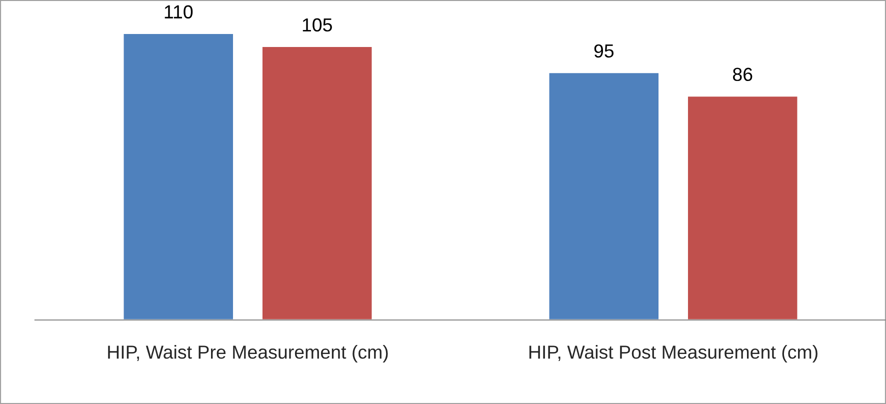 The height and width of the screenshot is (404, 886). What do you see at coordinates (248, 353) in the screenshot?
I see `x-tick-label: HIP, Waist Pre Measurement (cm)` at bounding box center [248, 353].